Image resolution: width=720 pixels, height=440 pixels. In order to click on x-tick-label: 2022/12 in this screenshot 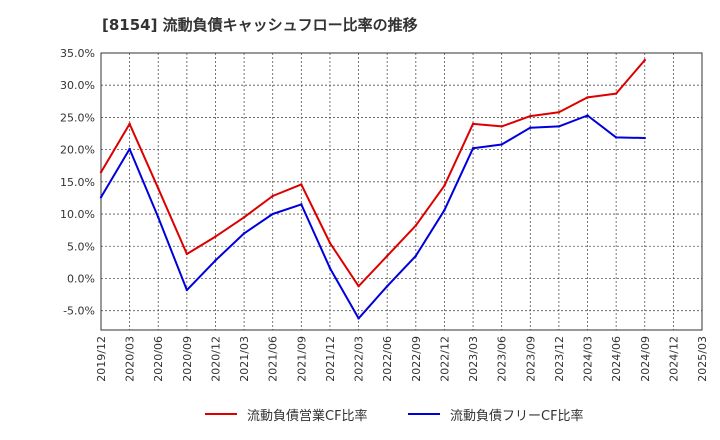, I will do `click(444, 359)`.